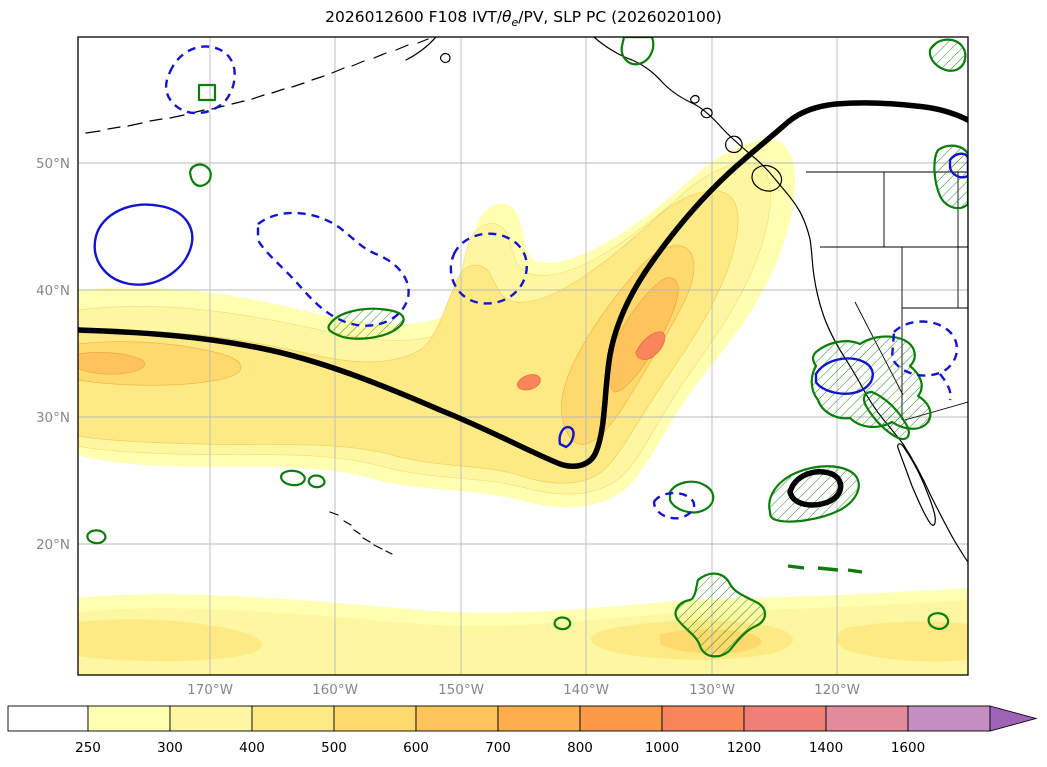 The height and width of the screenshot is (767, 1047). I want to click on cb-tick-1200: 1200, so click(744, 748).